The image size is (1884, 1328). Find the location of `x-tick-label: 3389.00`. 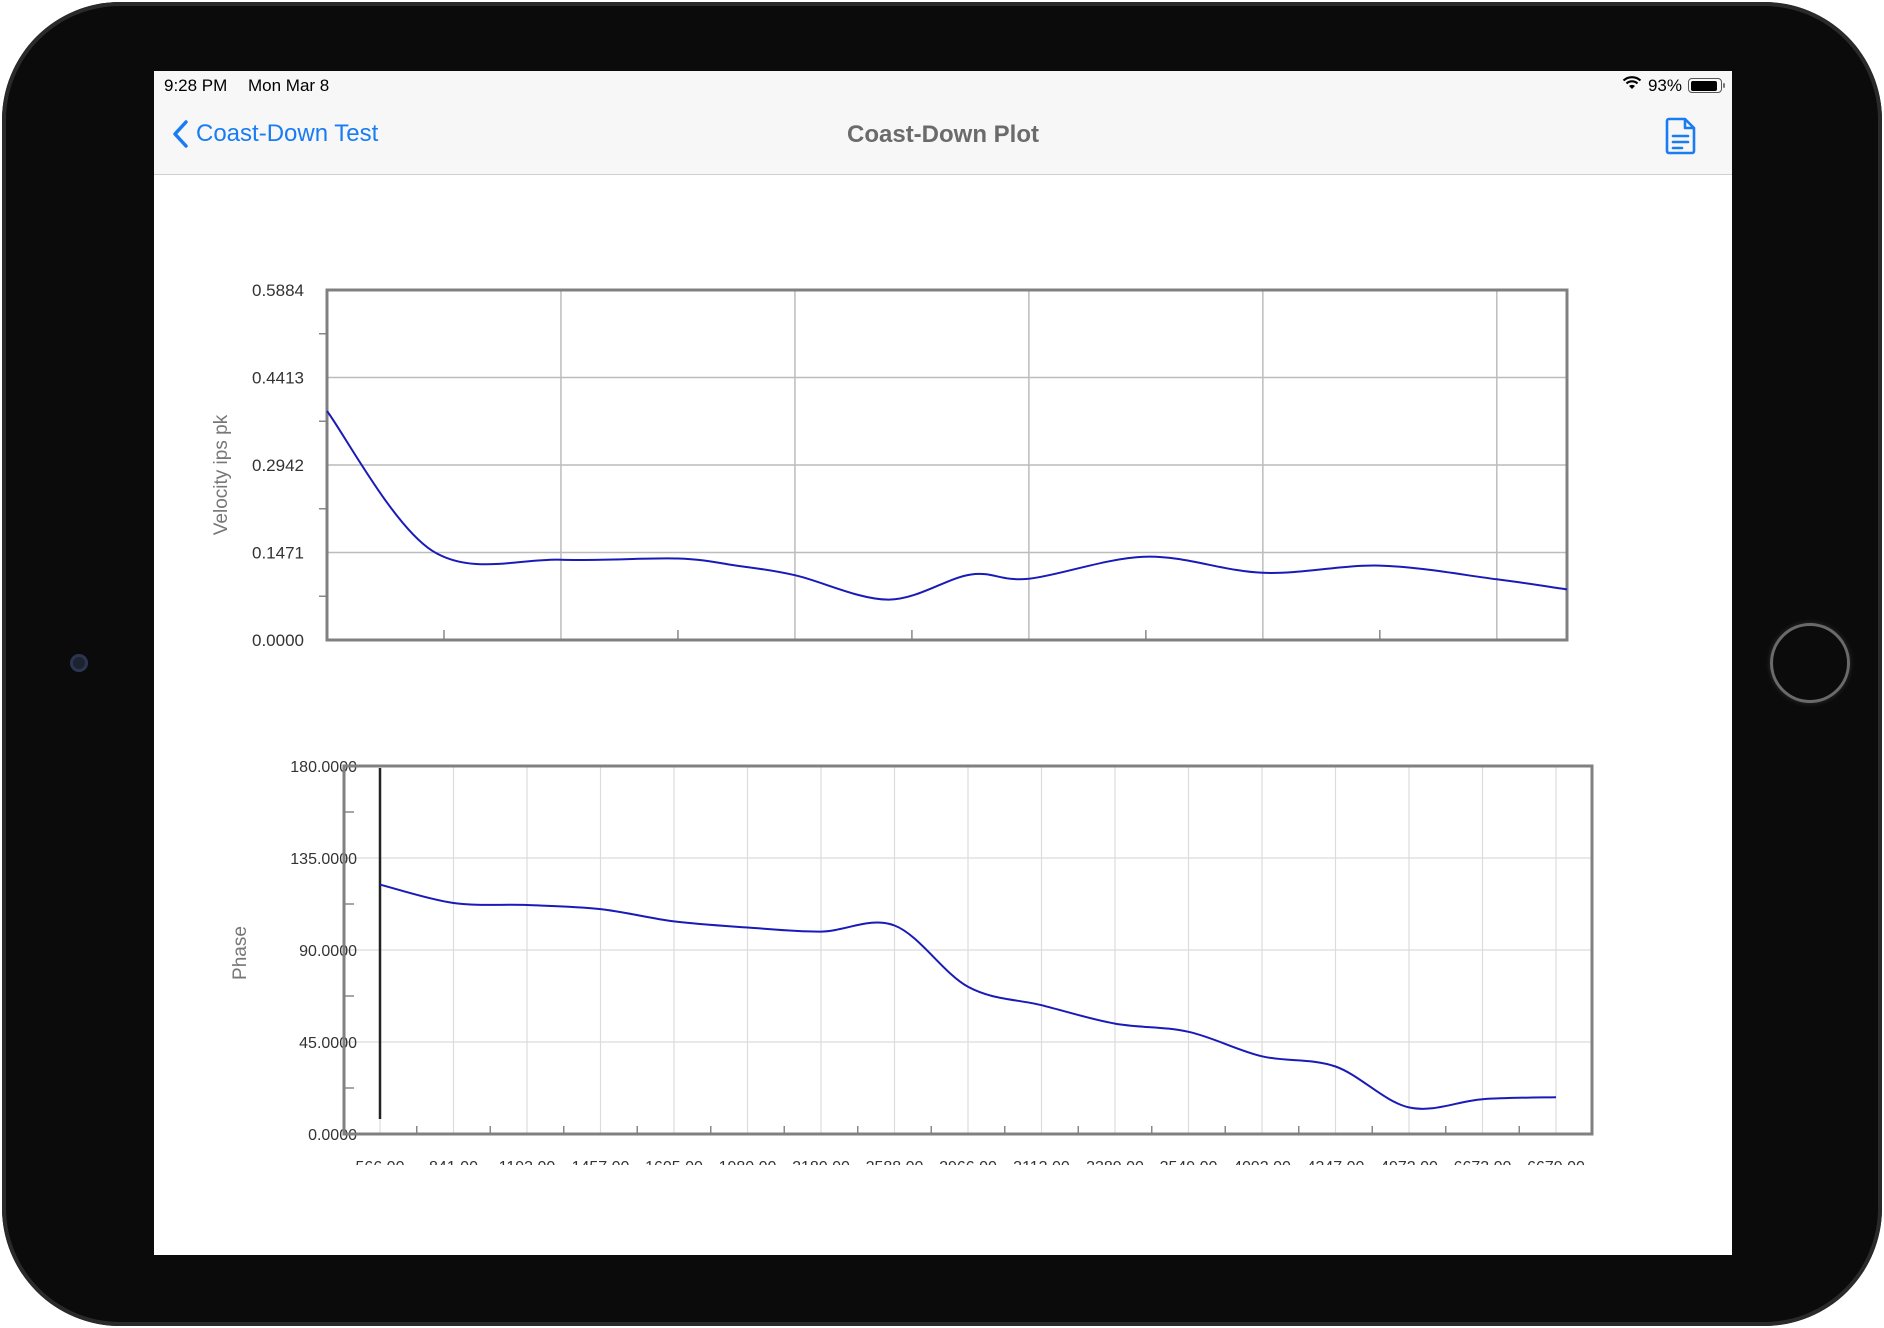

x-tick-label: 3389.00 is located at coordinates (1115, 1162).